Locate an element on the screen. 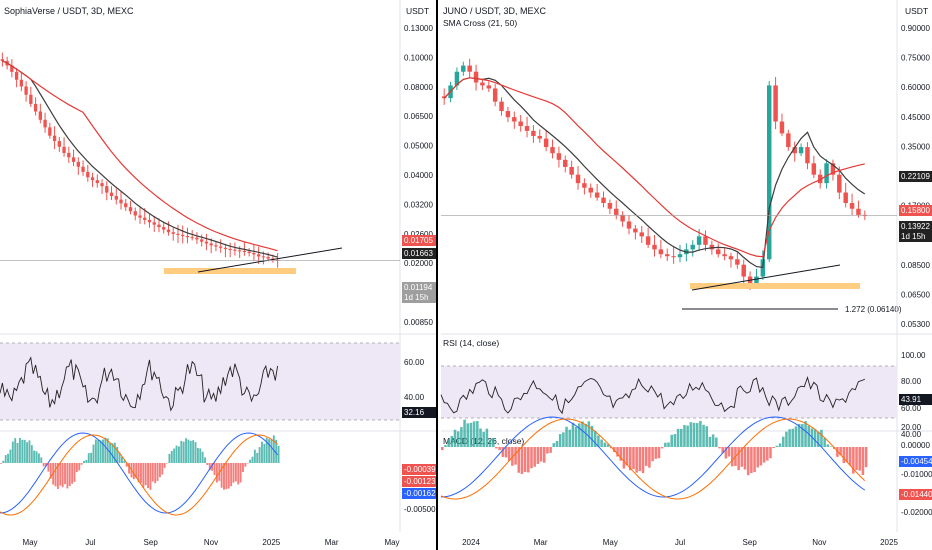 This screenshot has width=932, height=550. right-support-zone is located at coordinates (775, 286).